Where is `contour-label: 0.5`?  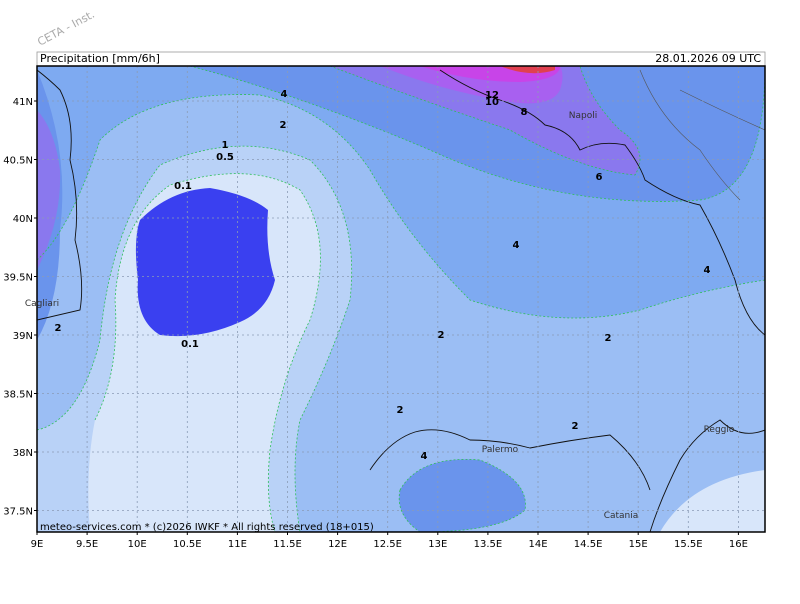 contour-label: 0.5 is located at coordinates (225, 157).